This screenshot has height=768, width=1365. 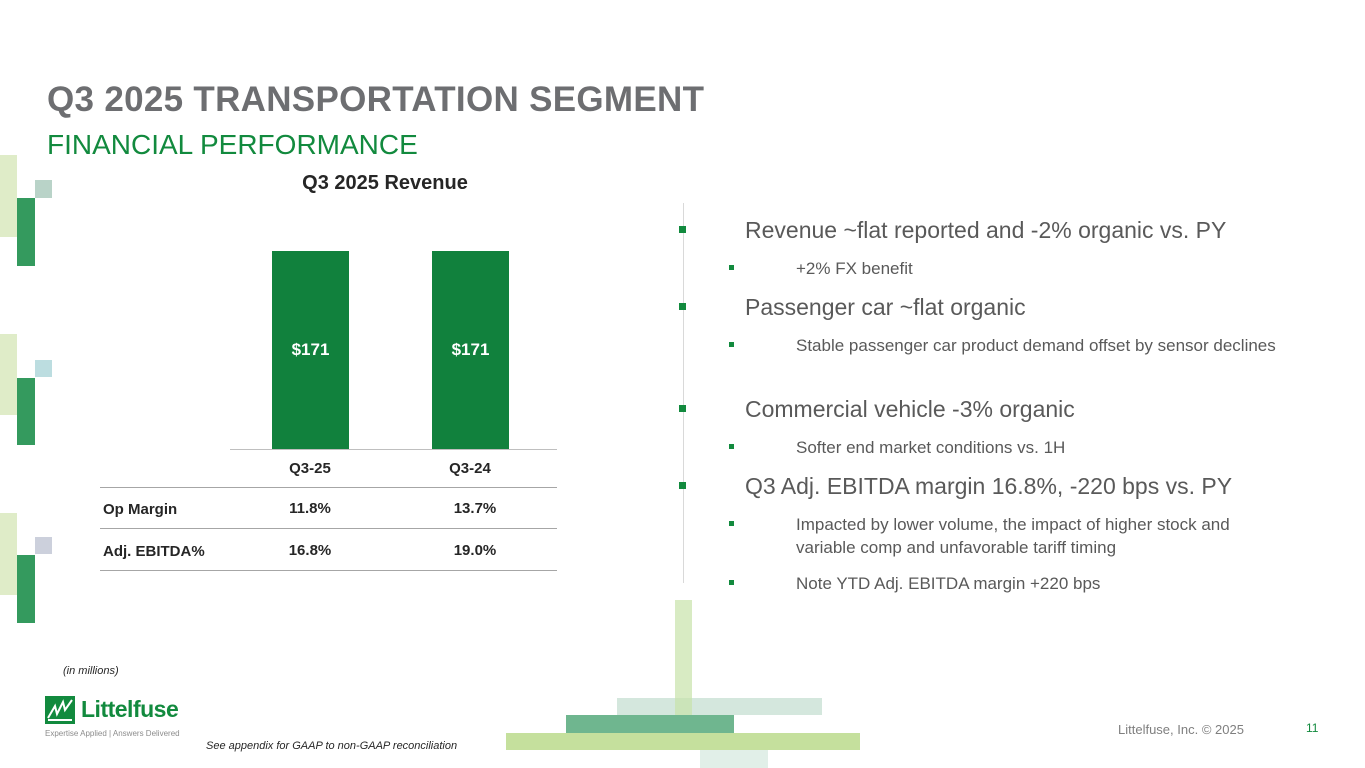 What do you see at coordinates (393, 449) in the screenshot?
I see `chart-axis` at bounding box center [393, 449].